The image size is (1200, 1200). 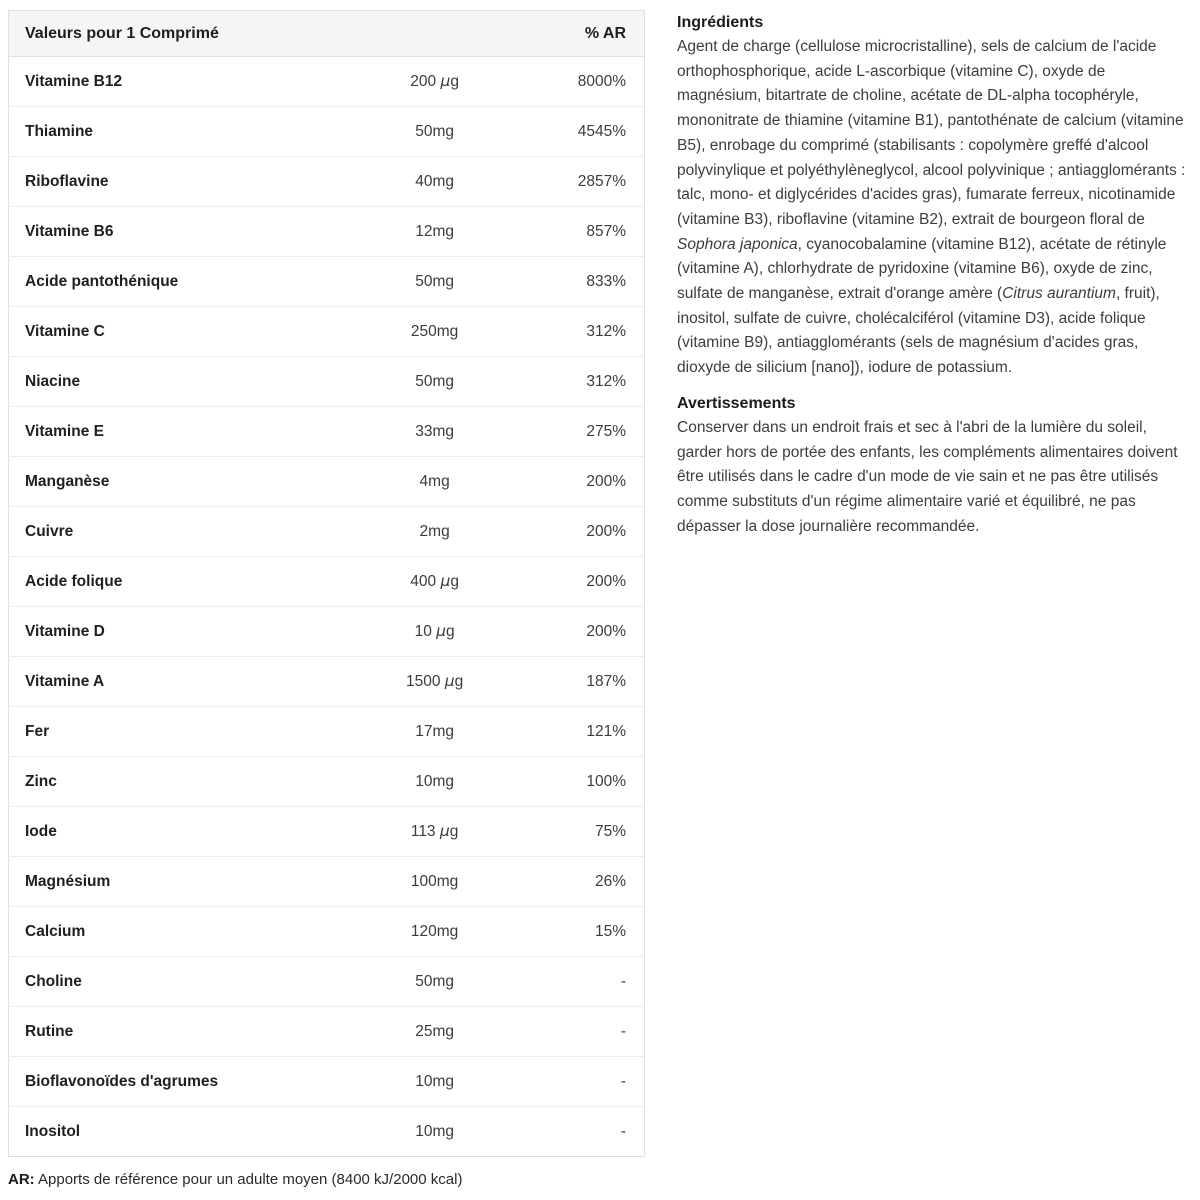 I want to click on table-row: Thiamine 50mg 4545%, so click(x=326, y=131).